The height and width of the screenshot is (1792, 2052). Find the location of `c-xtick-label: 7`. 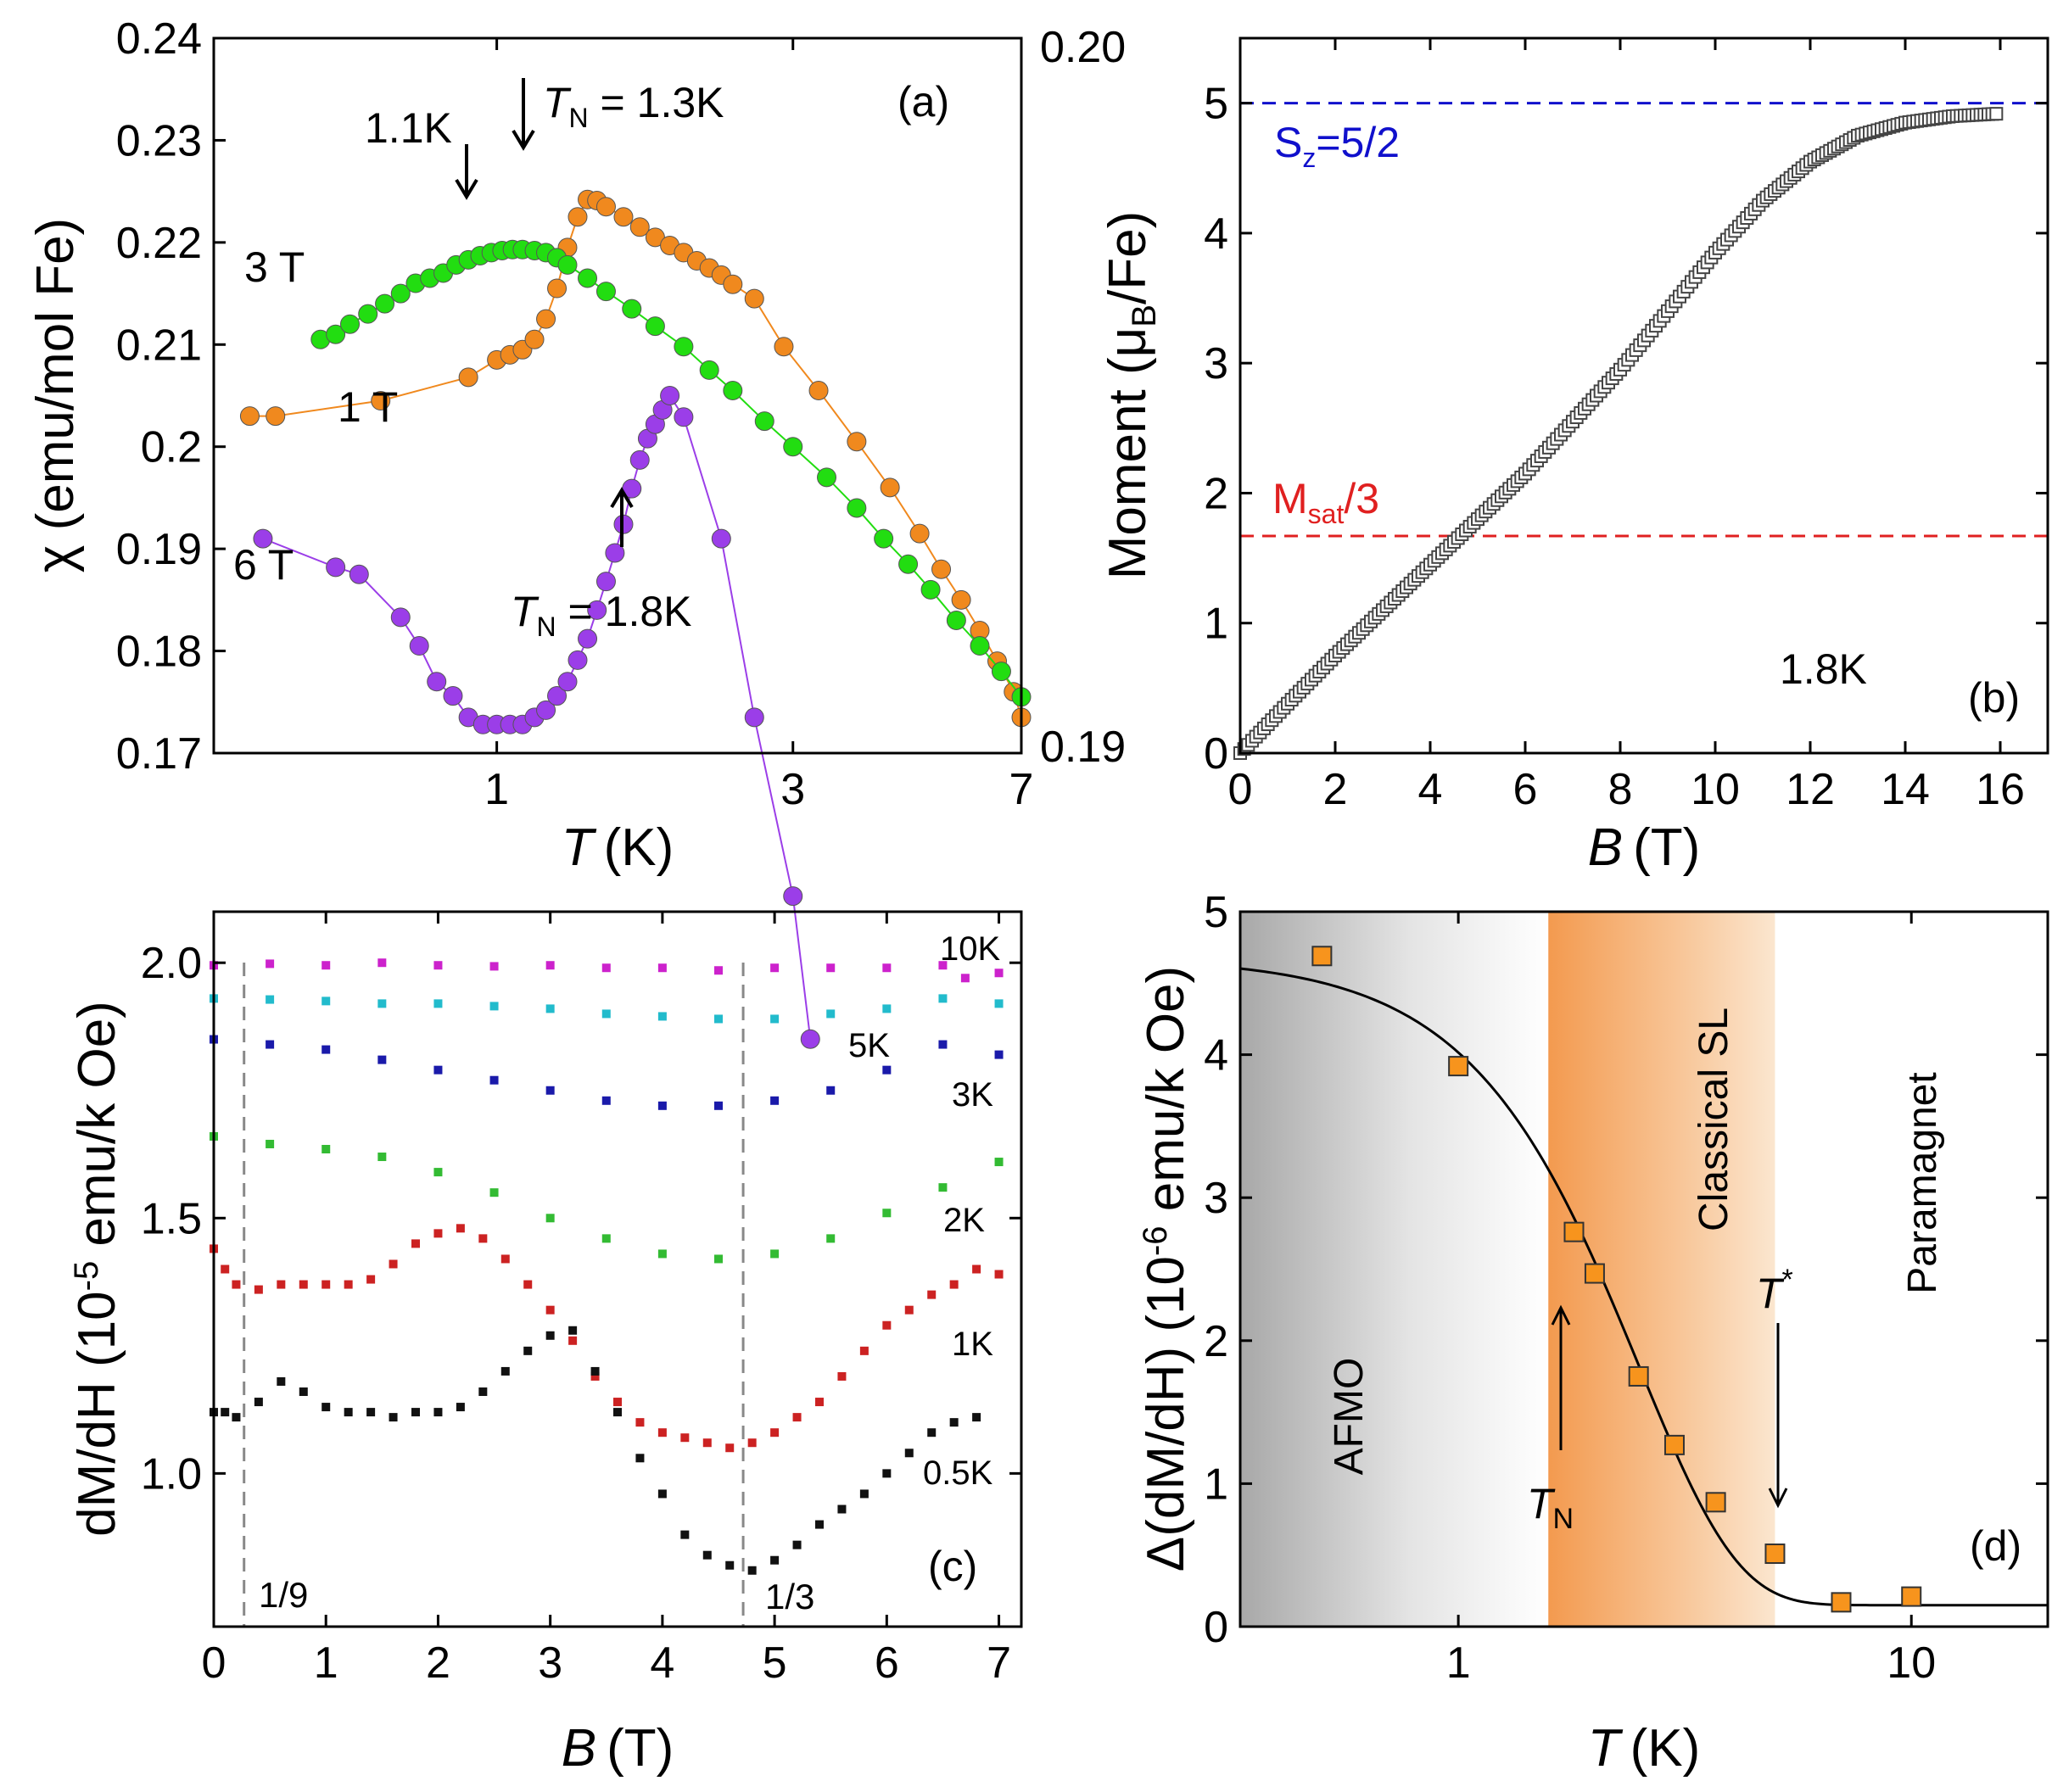

c-xtick-label: 7 is located at coordinates (999, 1663).